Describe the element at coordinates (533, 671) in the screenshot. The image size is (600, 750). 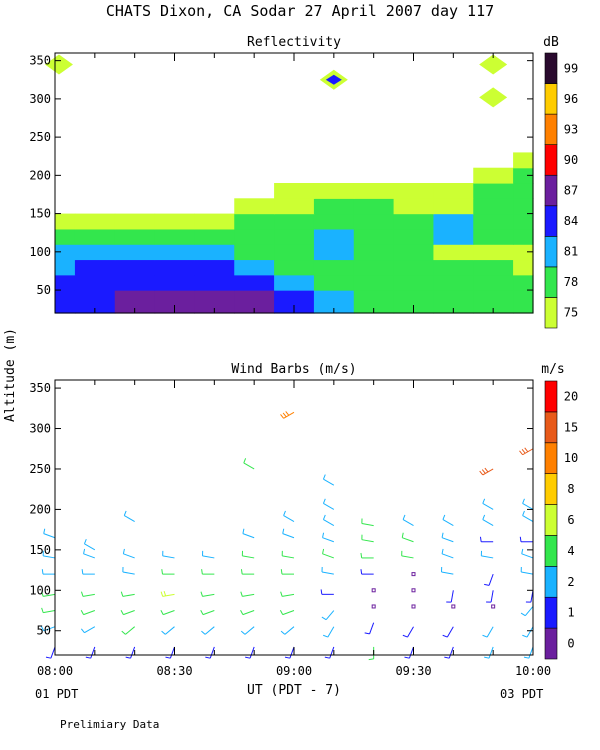
I see `x-tick-label: 10:00` at that location.